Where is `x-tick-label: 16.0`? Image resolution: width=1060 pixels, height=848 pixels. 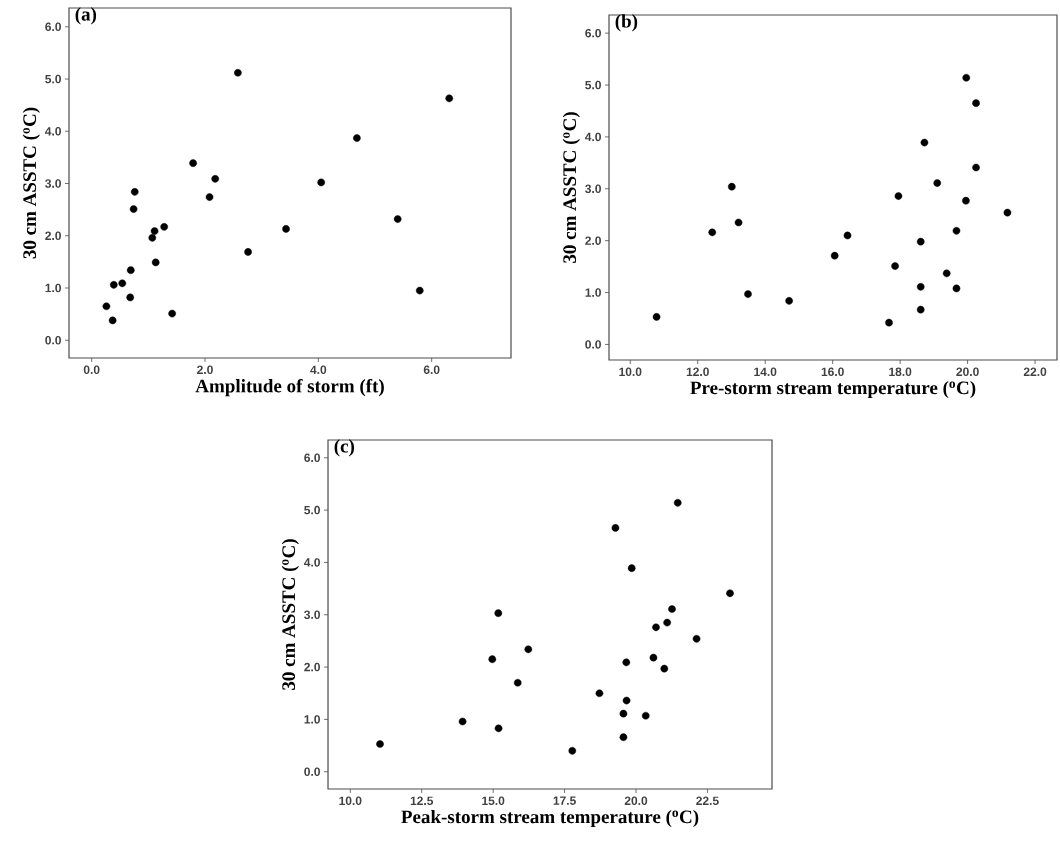
x-tick-label: 16.0 is located at coordinates (832, 372).